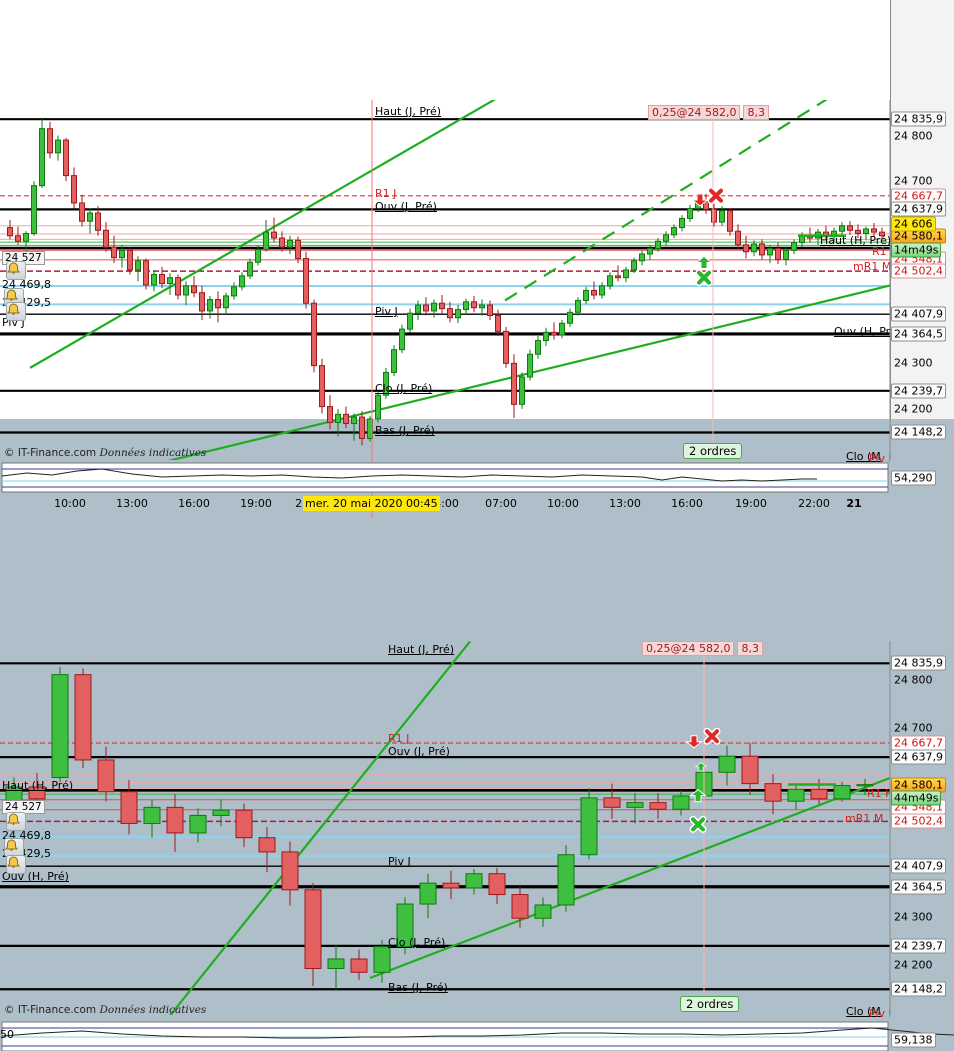 Image resolution: width=954 pixels, height=1051 pixels. I want to click on close-sell-marker, so click(716, 196).